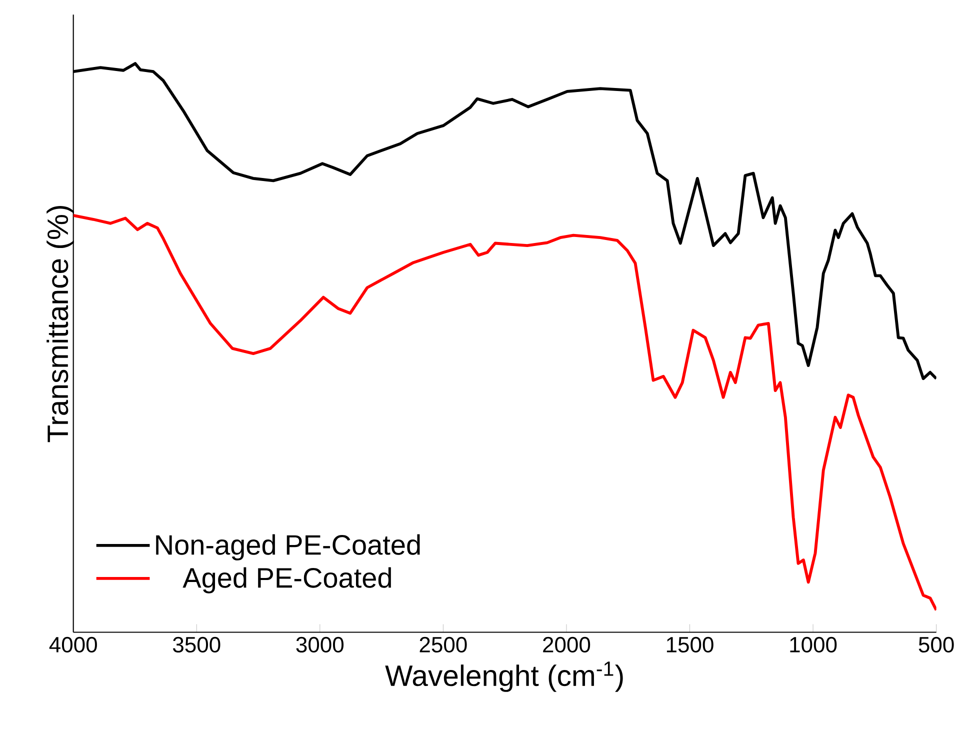 The image size is (963, 750). I want to click on legend-label: Aged PE-Coated, so click(286, 580).